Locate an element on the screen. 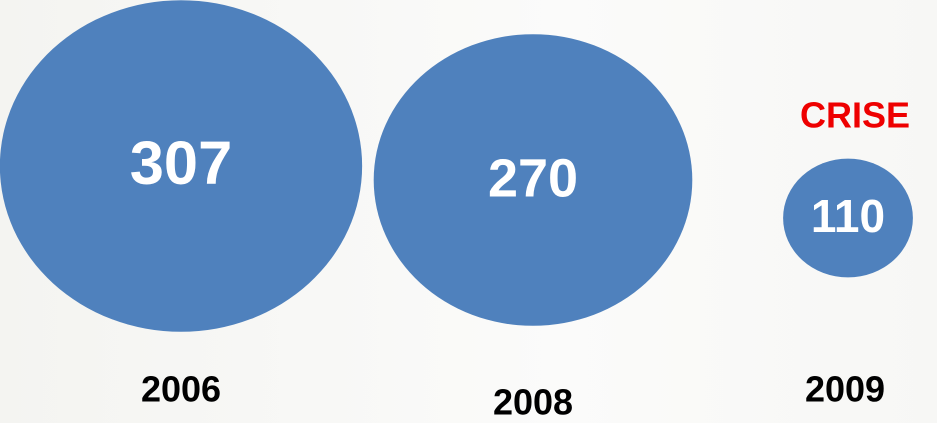 The width and height of the screenshot is (937, 423). value-label: 270 is located at coordinates (533, 178).